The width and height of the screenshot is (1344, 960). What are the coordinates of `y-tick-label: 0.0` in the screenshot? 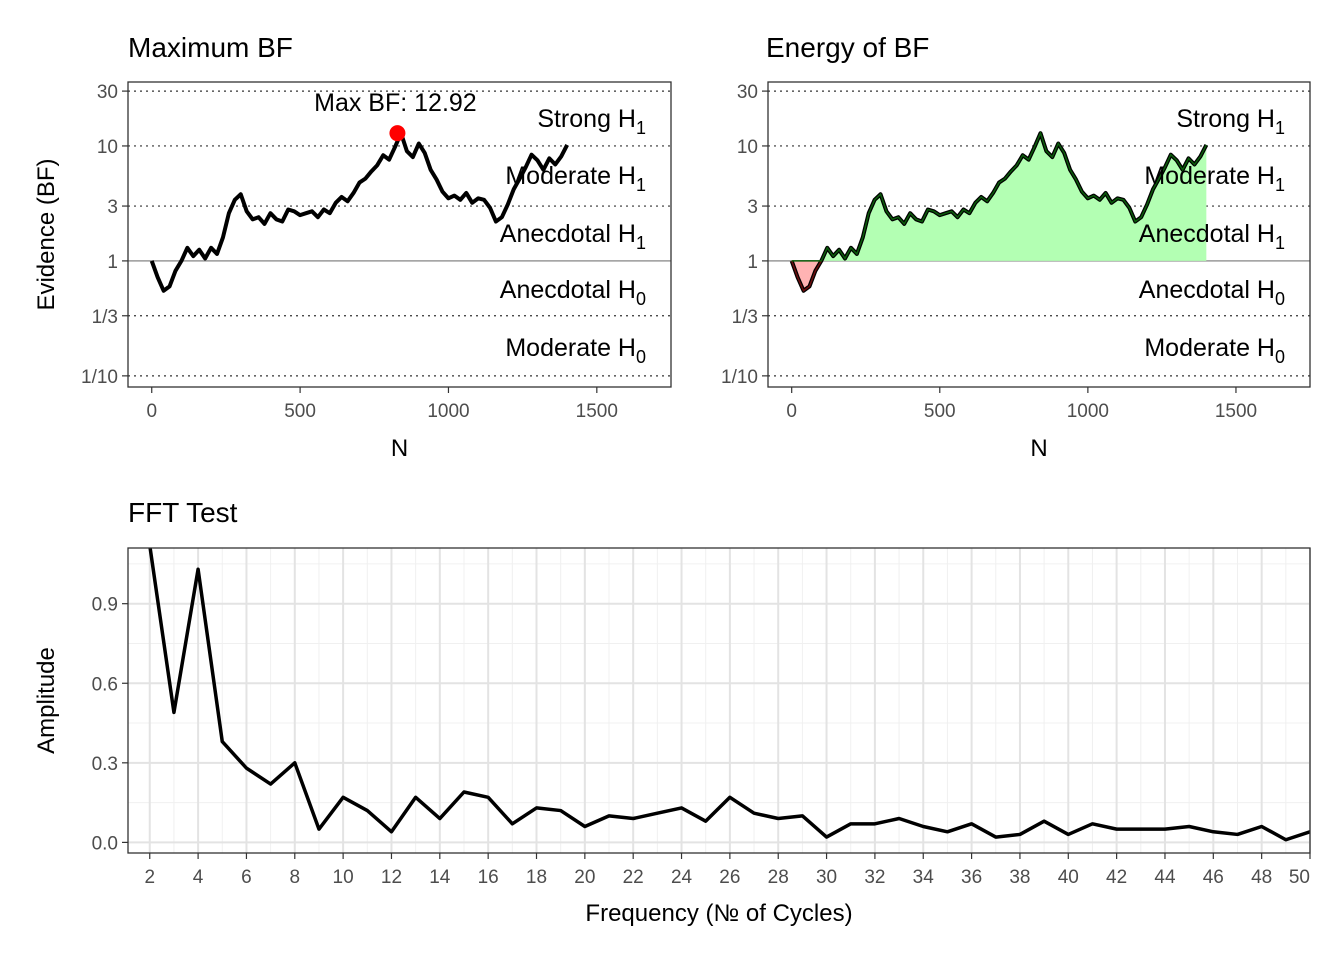 It's located at (105, 843).